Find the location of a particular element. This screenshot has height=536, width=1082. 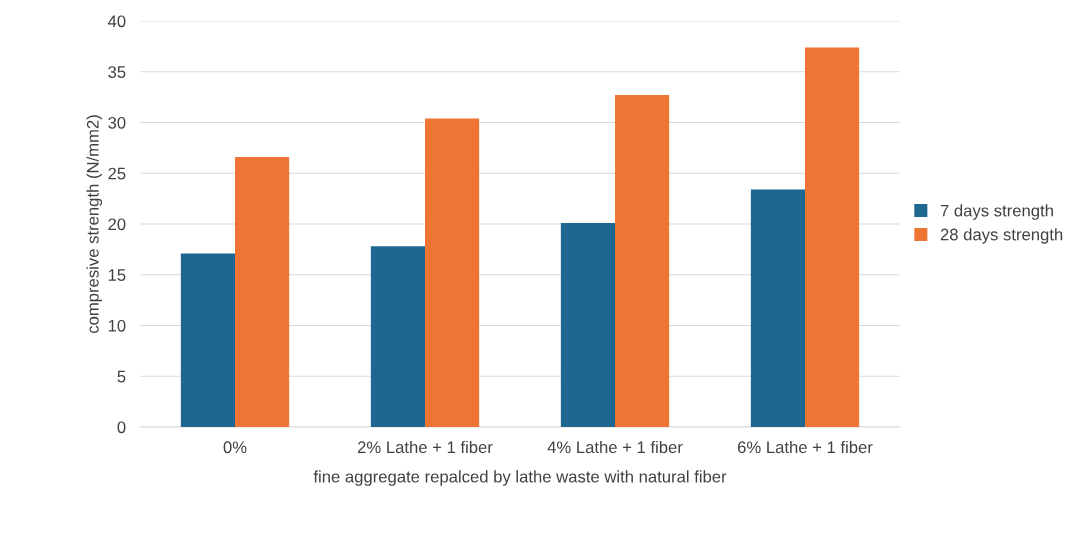

y-tick-label: 25 is located at coordinates (117, 173).